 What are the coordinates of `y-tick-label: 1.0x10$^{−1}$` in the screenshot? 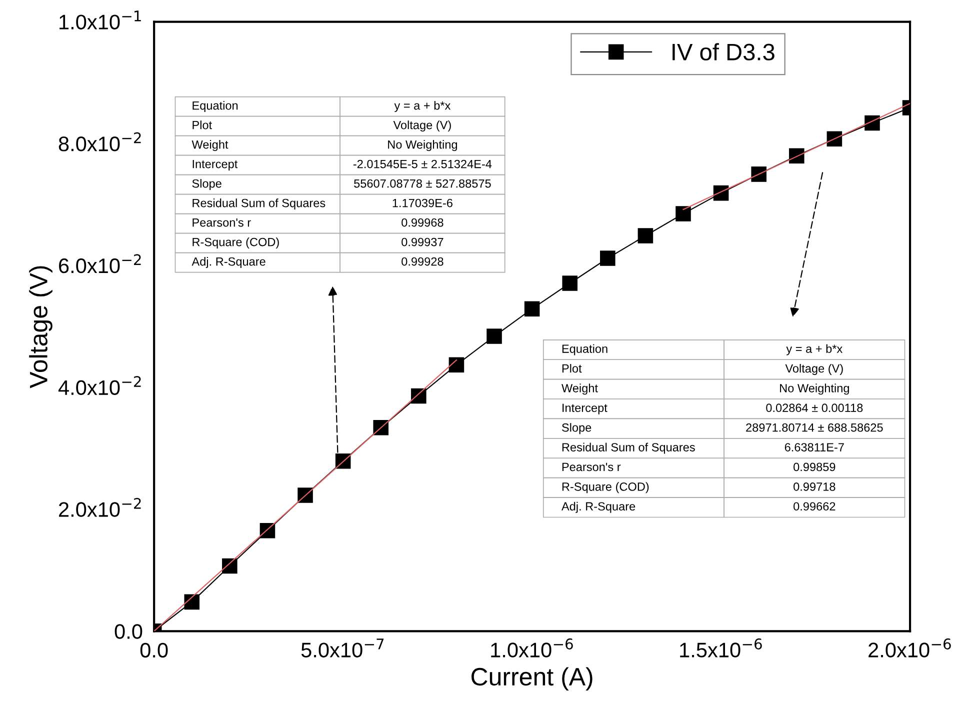 It's located at (100, 20).